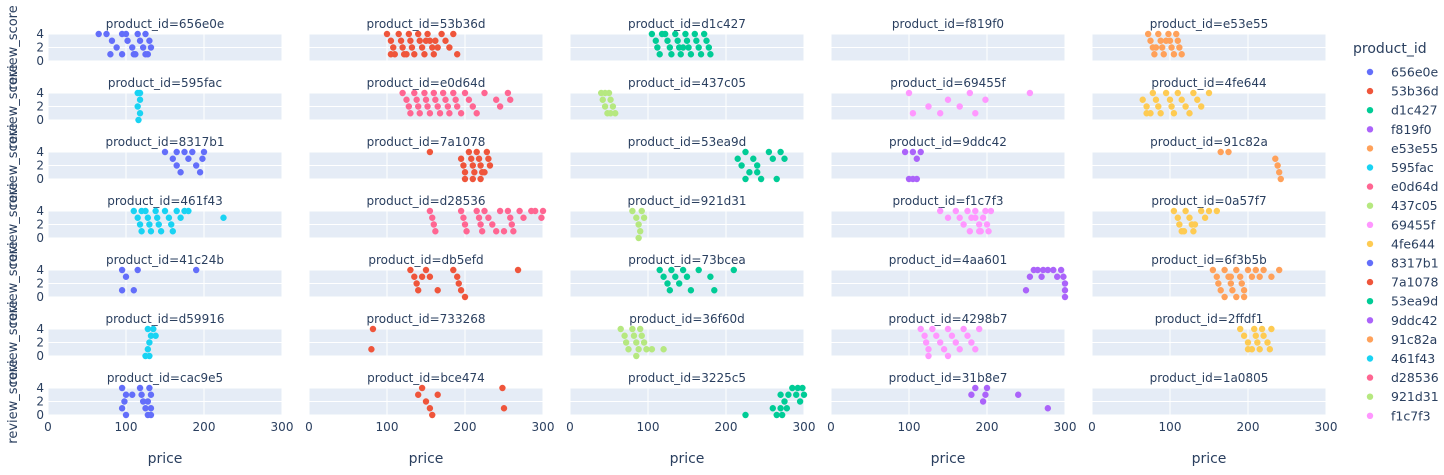 The height and width of the screenshot is (475, 1444). Describe the element at coordinates (1414, 186) in the screenshot. I see `legend-item-label: e0d64d` at that location.